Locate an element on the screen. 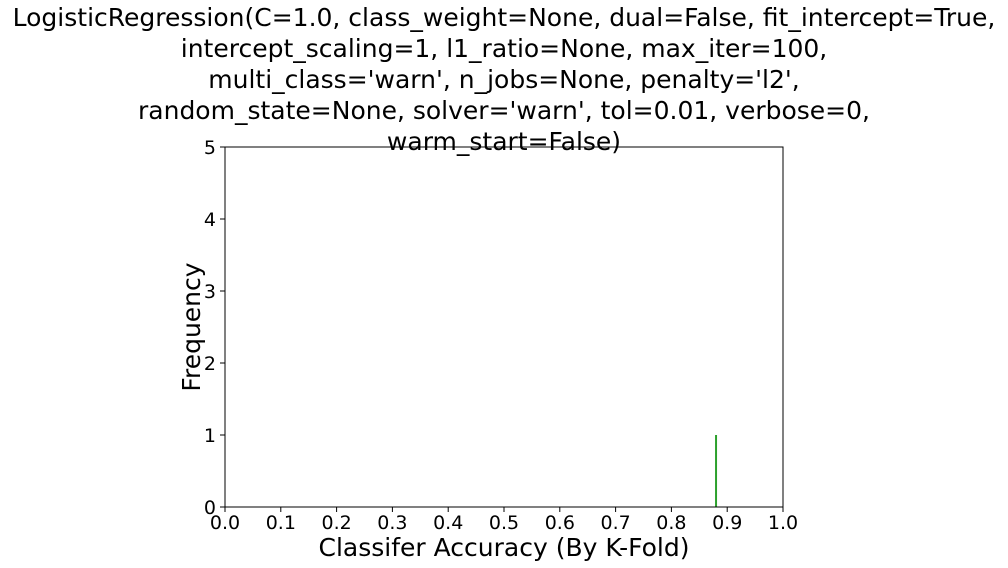 This screenshot has width=1008, height=568. x-tick-label: 0.9 is located at coordinates (727, 523).